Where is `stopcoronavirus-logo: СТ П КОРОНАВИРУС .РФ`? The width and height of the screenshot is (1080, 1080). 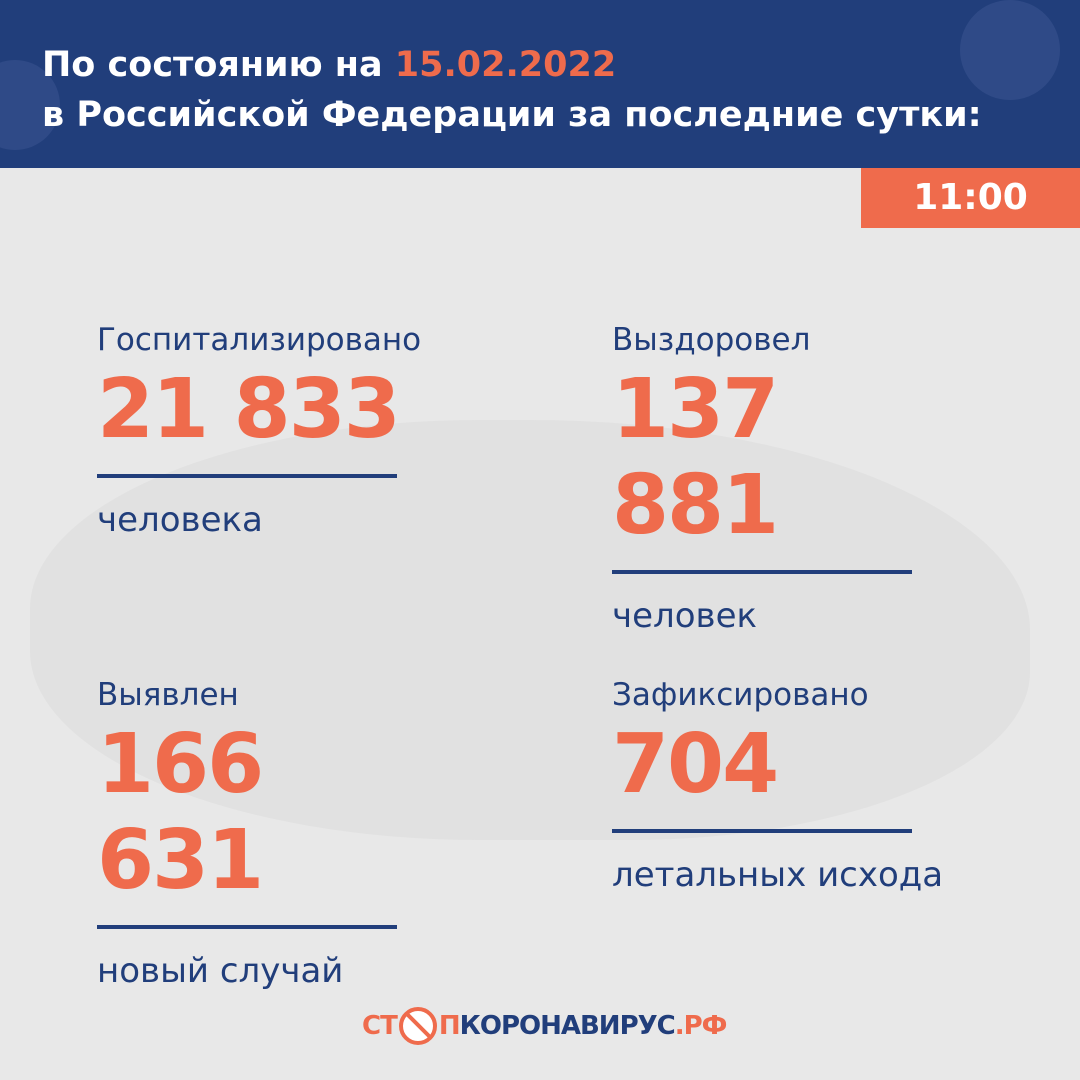
stopcoronavirus-logo: СТ П КОРОНАВИРУС .РФ is located at coordinates (545, 1026).